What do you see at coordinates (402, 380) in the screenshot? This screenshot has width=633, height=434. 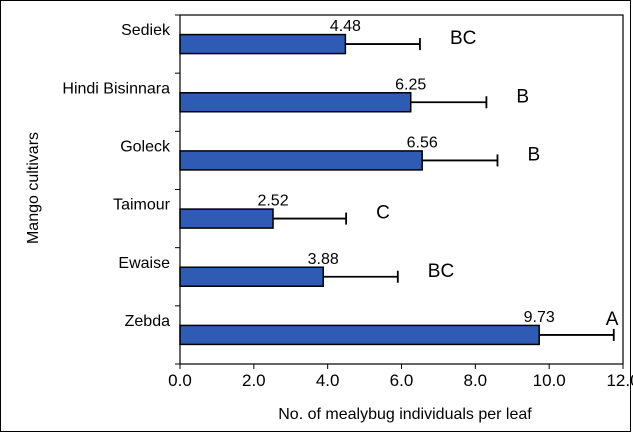 I see `x-tick-label: 6.0` at bounding box center [402, 380].